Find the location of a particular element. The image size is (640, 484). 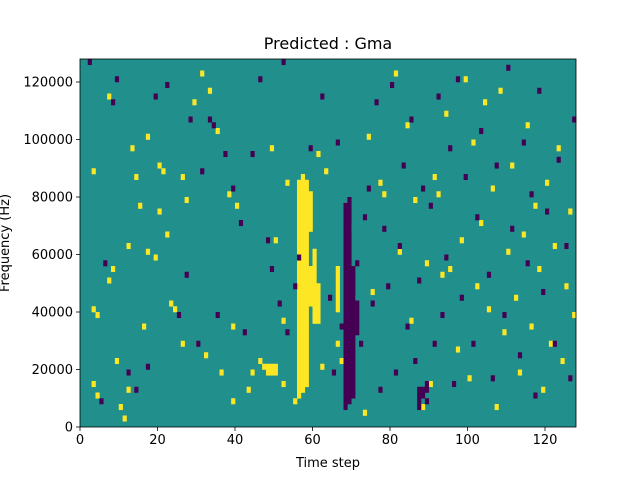

y-tick-label: 40000 is located at coordinates (52, 313).